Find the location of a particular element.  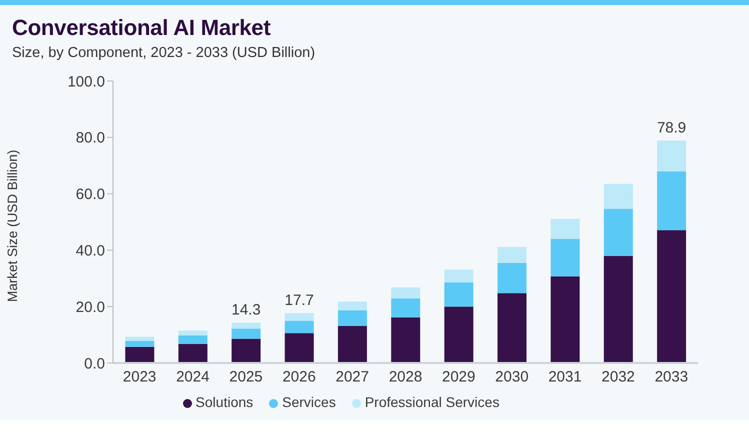

x-tick-label: 2026 is located at coordinates (299, 377).